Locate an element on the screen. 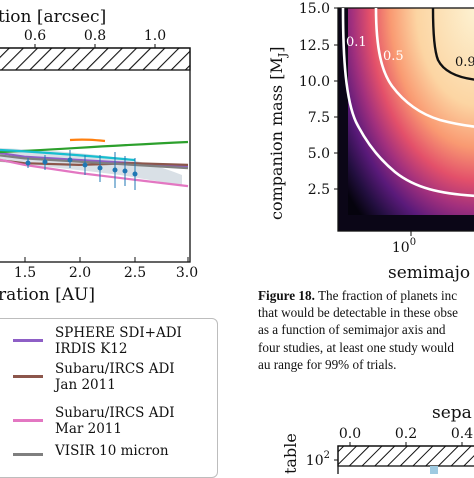 The width and height of the screenshot is (474, 478). contour-label: 0.90 is located at coordinates (464, 62).